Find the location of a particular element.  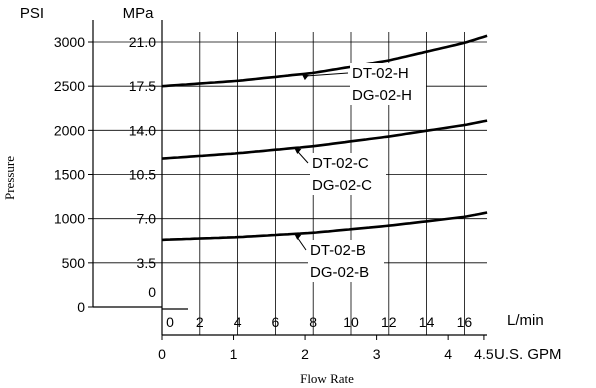

y-axis-psi-ticks: 3000 2500 2000 1500 1000 500 0 is located at coordinates (73, 174).